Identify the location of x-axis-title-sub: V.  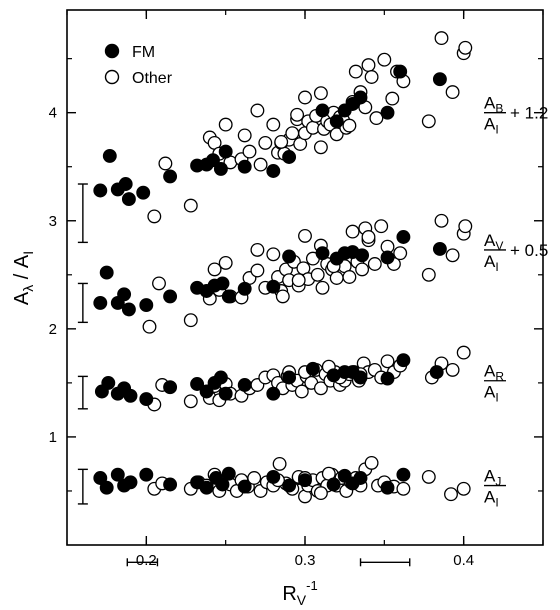
(302, 600).